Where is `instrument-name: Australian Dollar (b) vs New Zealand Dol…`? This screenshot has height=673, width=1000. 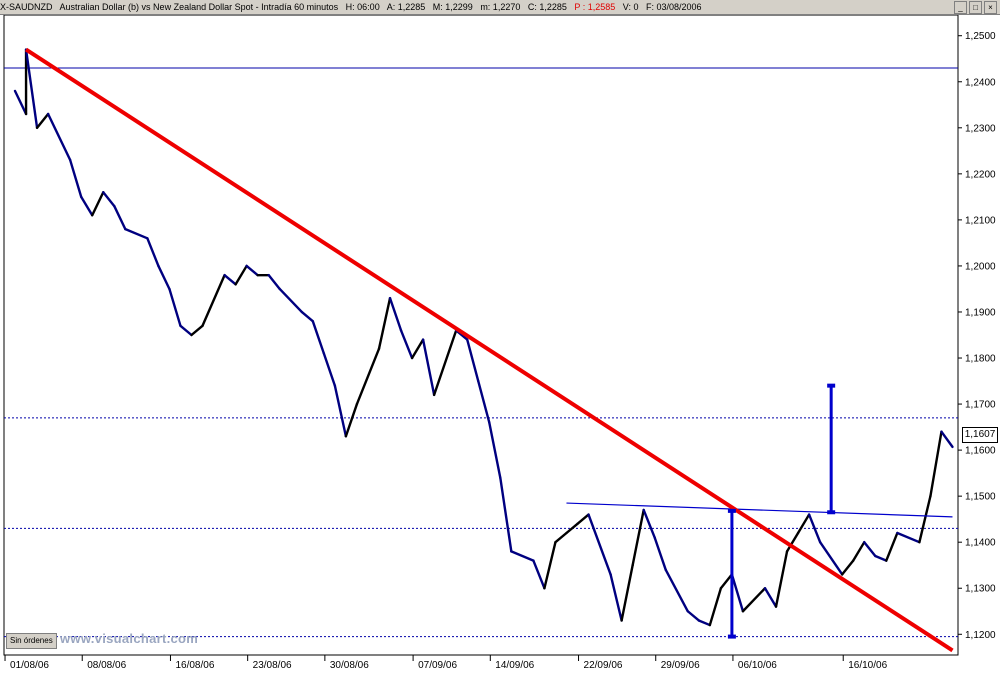
instrument-name: Australian Dollar (b) vs New Zealand Dol… is located at coordinates (199, 7).